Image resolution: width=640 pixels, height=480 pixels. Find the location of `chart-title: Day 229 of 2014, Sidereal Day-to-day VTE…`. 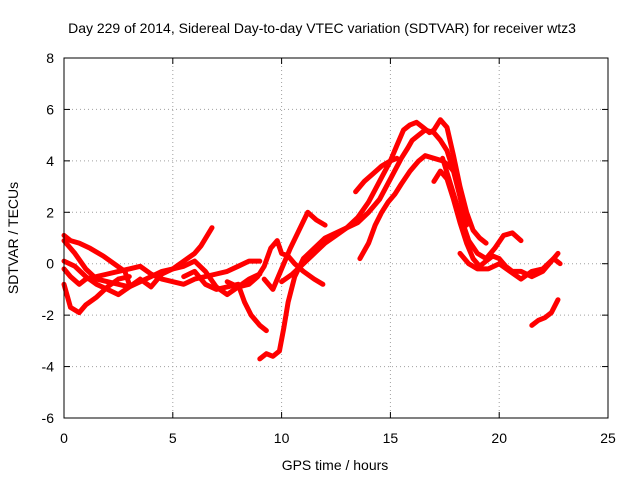

chart-title: Day 229 of 2014, Sidereal Day-to-day VTE… is located at coordinates (322, 28).